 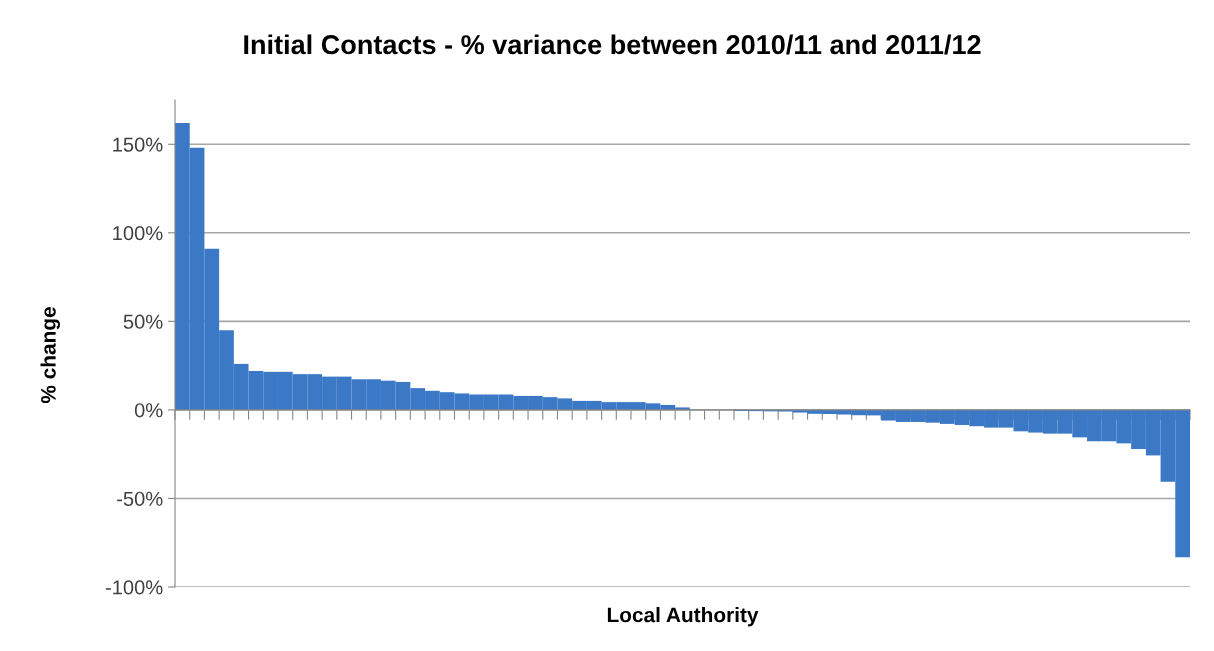 I want to click on chart-title: Initial Contacts - % variance between 2010/11 and 2011/12, so click(x=612, y=44).